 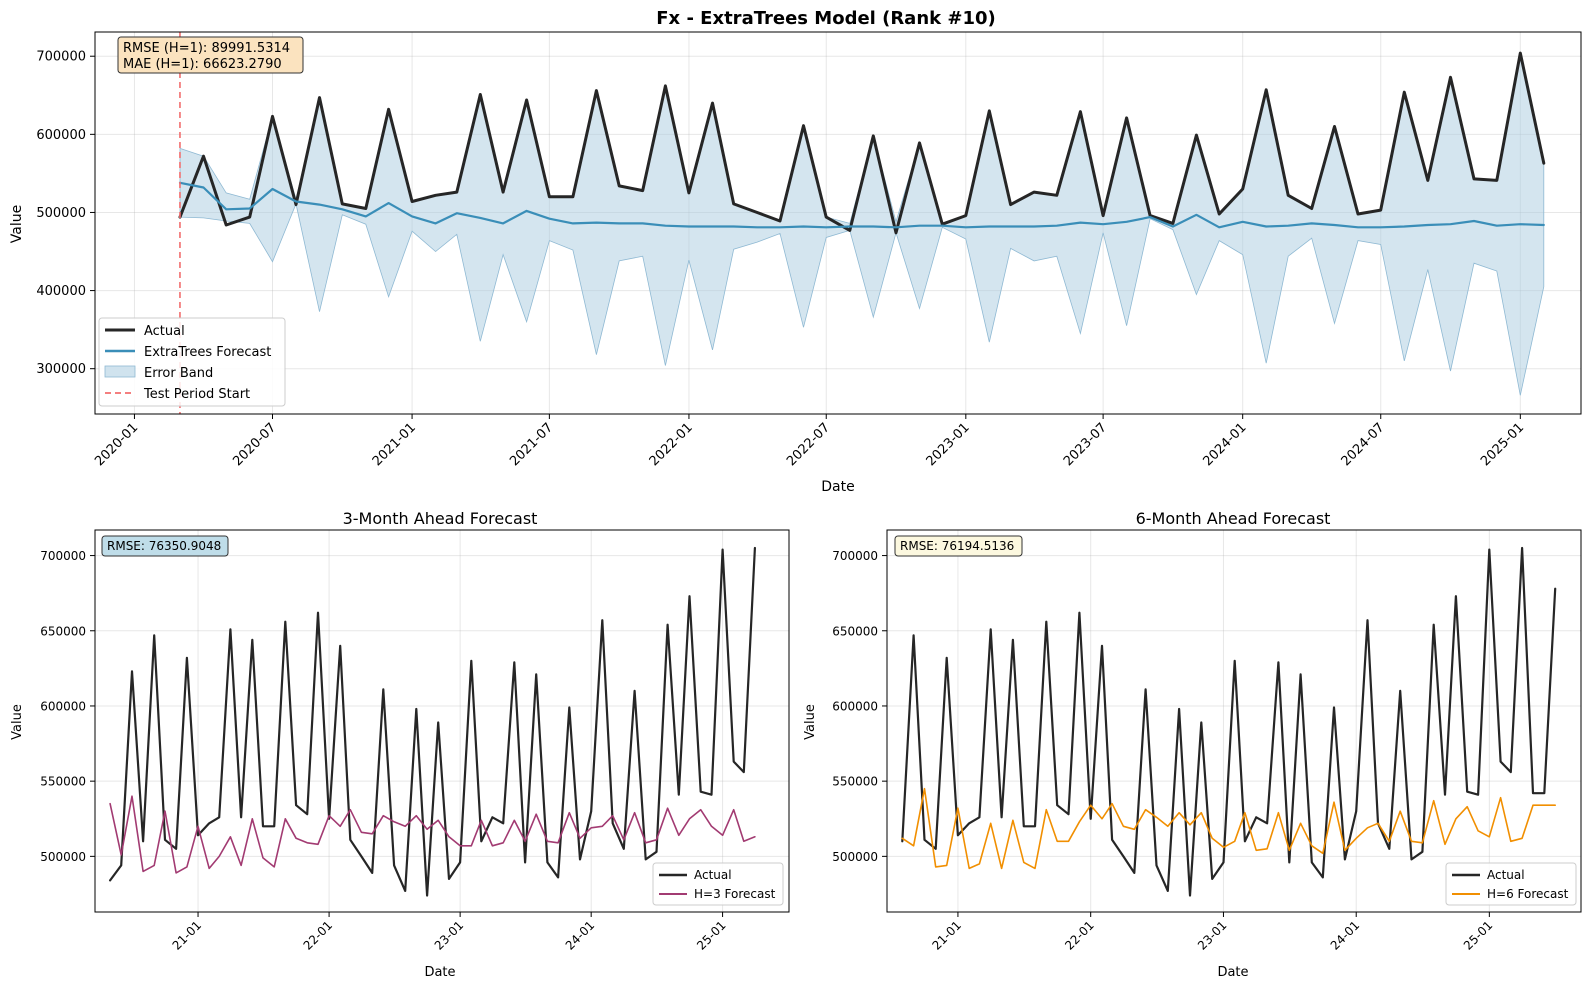 I want to click on h3-chart-title: 3-Month Ahead Forecast, so click(x=440, y=518).